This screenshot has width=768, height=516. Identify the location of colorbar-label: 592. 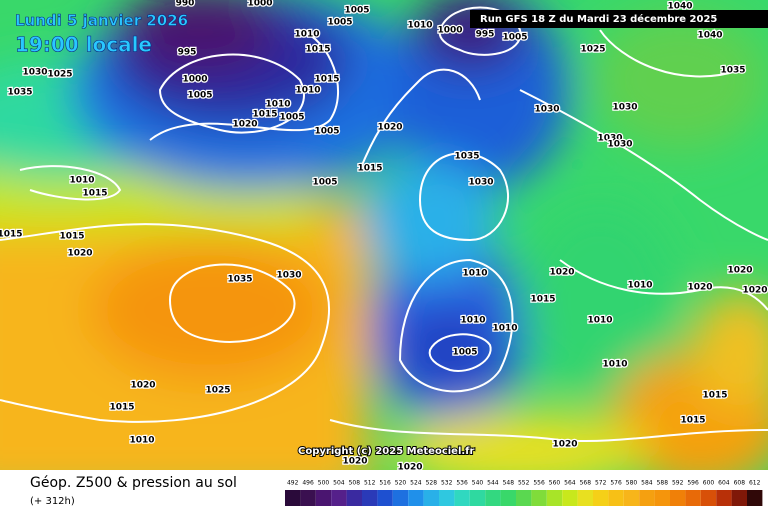
(678, 483).